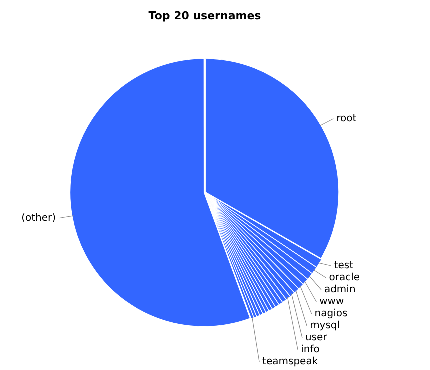  What do you see at coordinates (290, 362) in the screenshot?
I see `slice-label: teamspeak` at bounding box center [290, 362].